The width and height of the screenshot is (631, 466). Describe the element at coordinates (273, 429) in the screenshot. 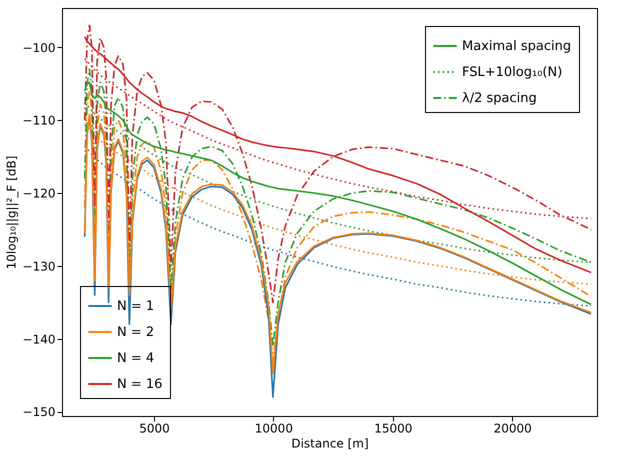

I see `x-tick-label: 10000` at that location.